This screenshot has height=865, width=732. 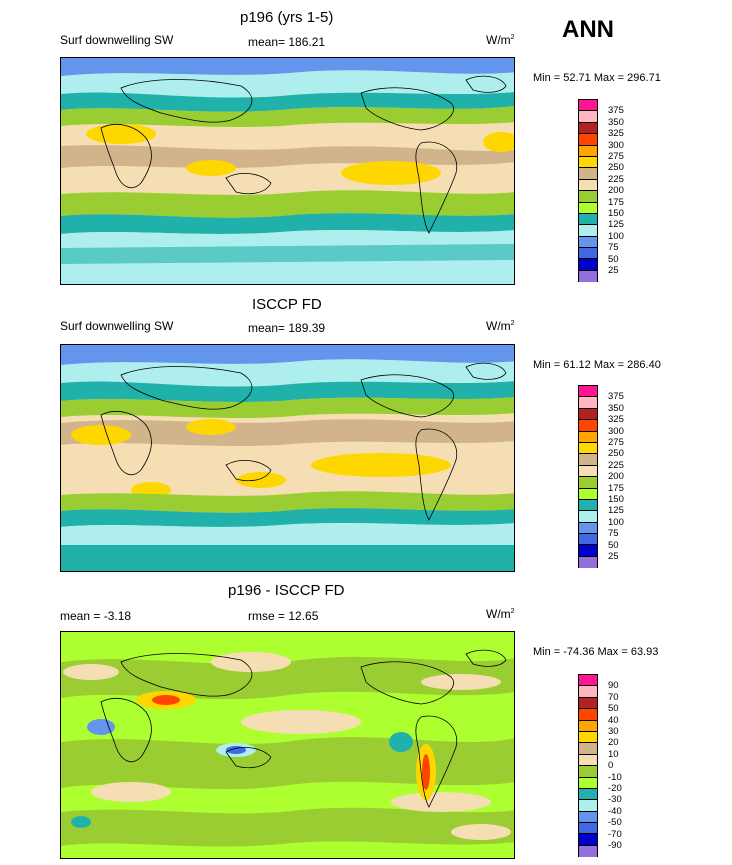 What do you see at coordinates (616, 499) in the screenshot?
I see `panel2-colorbar-label: 150` at bounding box center [616, 499].